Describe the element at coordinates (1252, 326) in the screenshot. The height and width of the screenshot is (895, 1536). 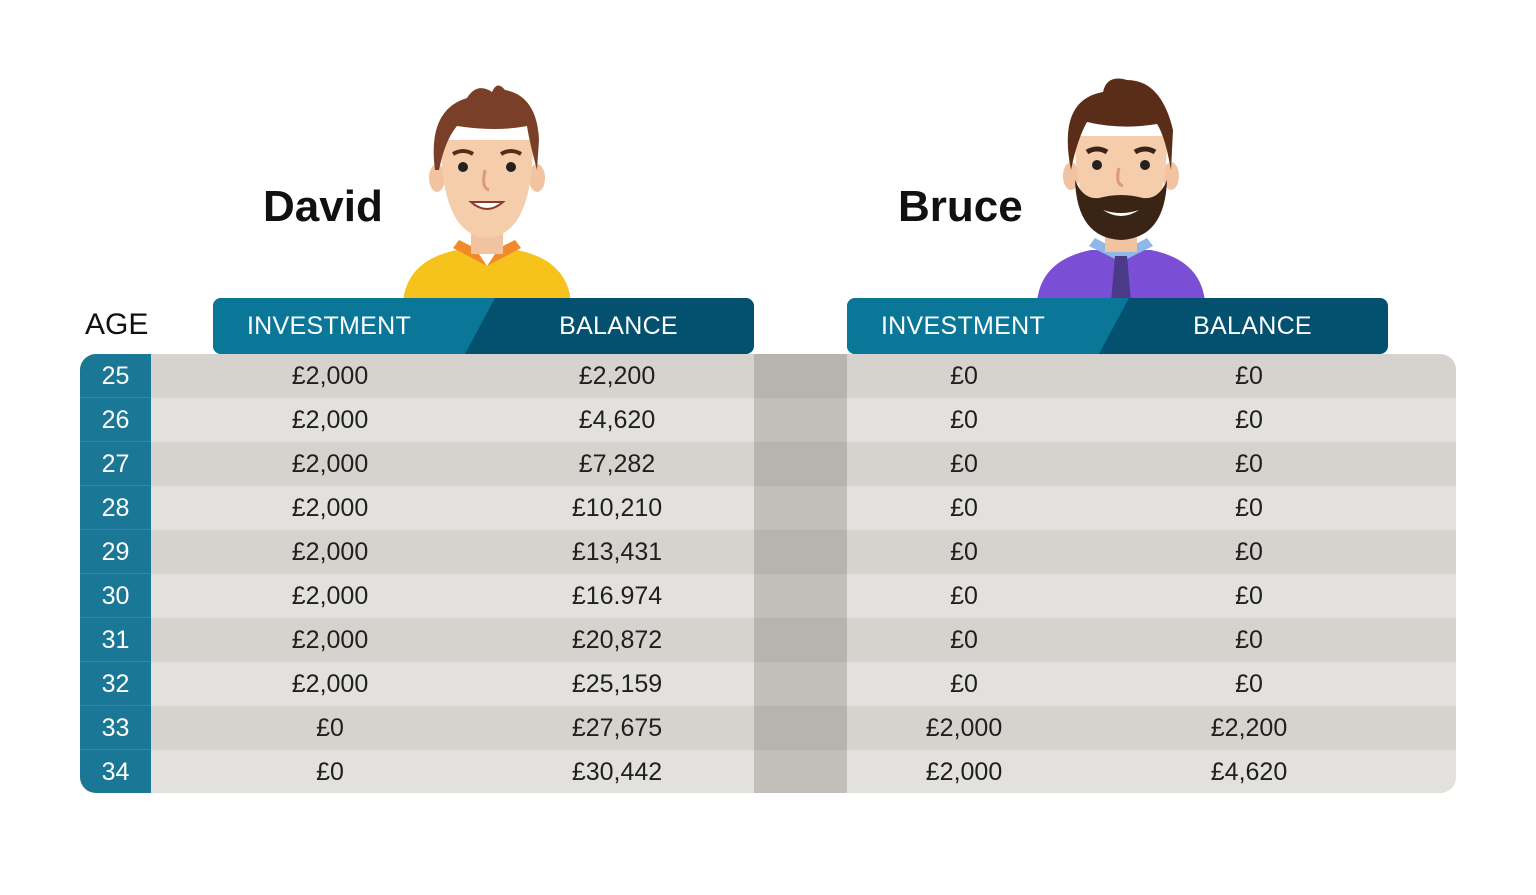
I see `bruce-balance-header: BALANCE` at that location.